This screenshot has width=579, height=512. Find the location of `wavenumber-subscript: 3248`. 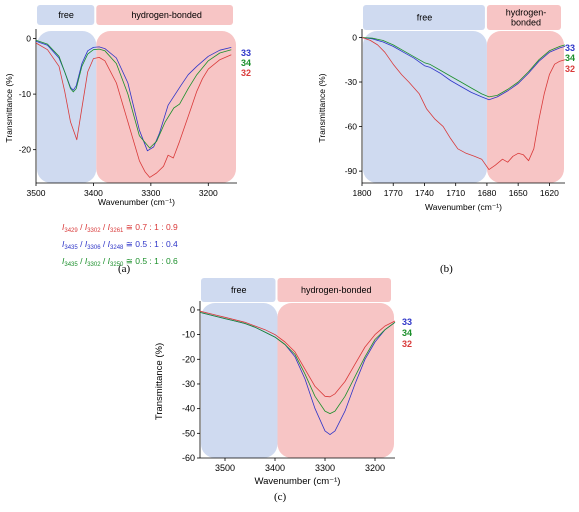

wavenumber-subscript: 3248 is located at coordinates (117, 248).